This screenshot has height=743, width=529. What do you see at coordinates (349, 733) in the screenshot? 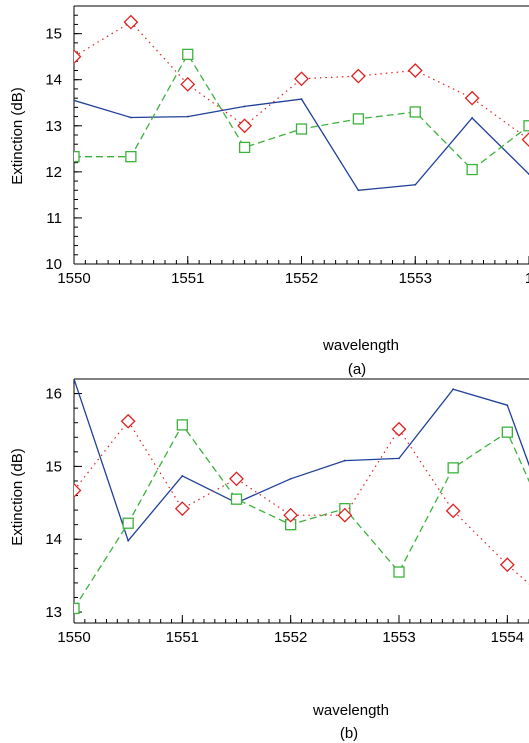
I see `panel-label-b: (b)` at bounding box center [349, 733].